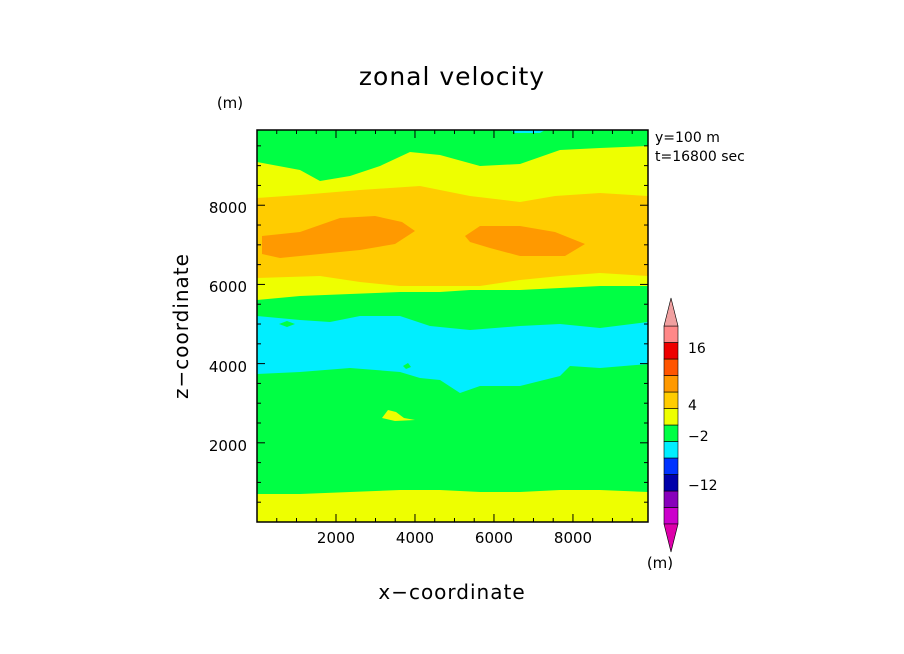 Image resolution: width=904 pixels, height=654 pixels. I want to click on region-orange-cell-east, so click(525, 241).